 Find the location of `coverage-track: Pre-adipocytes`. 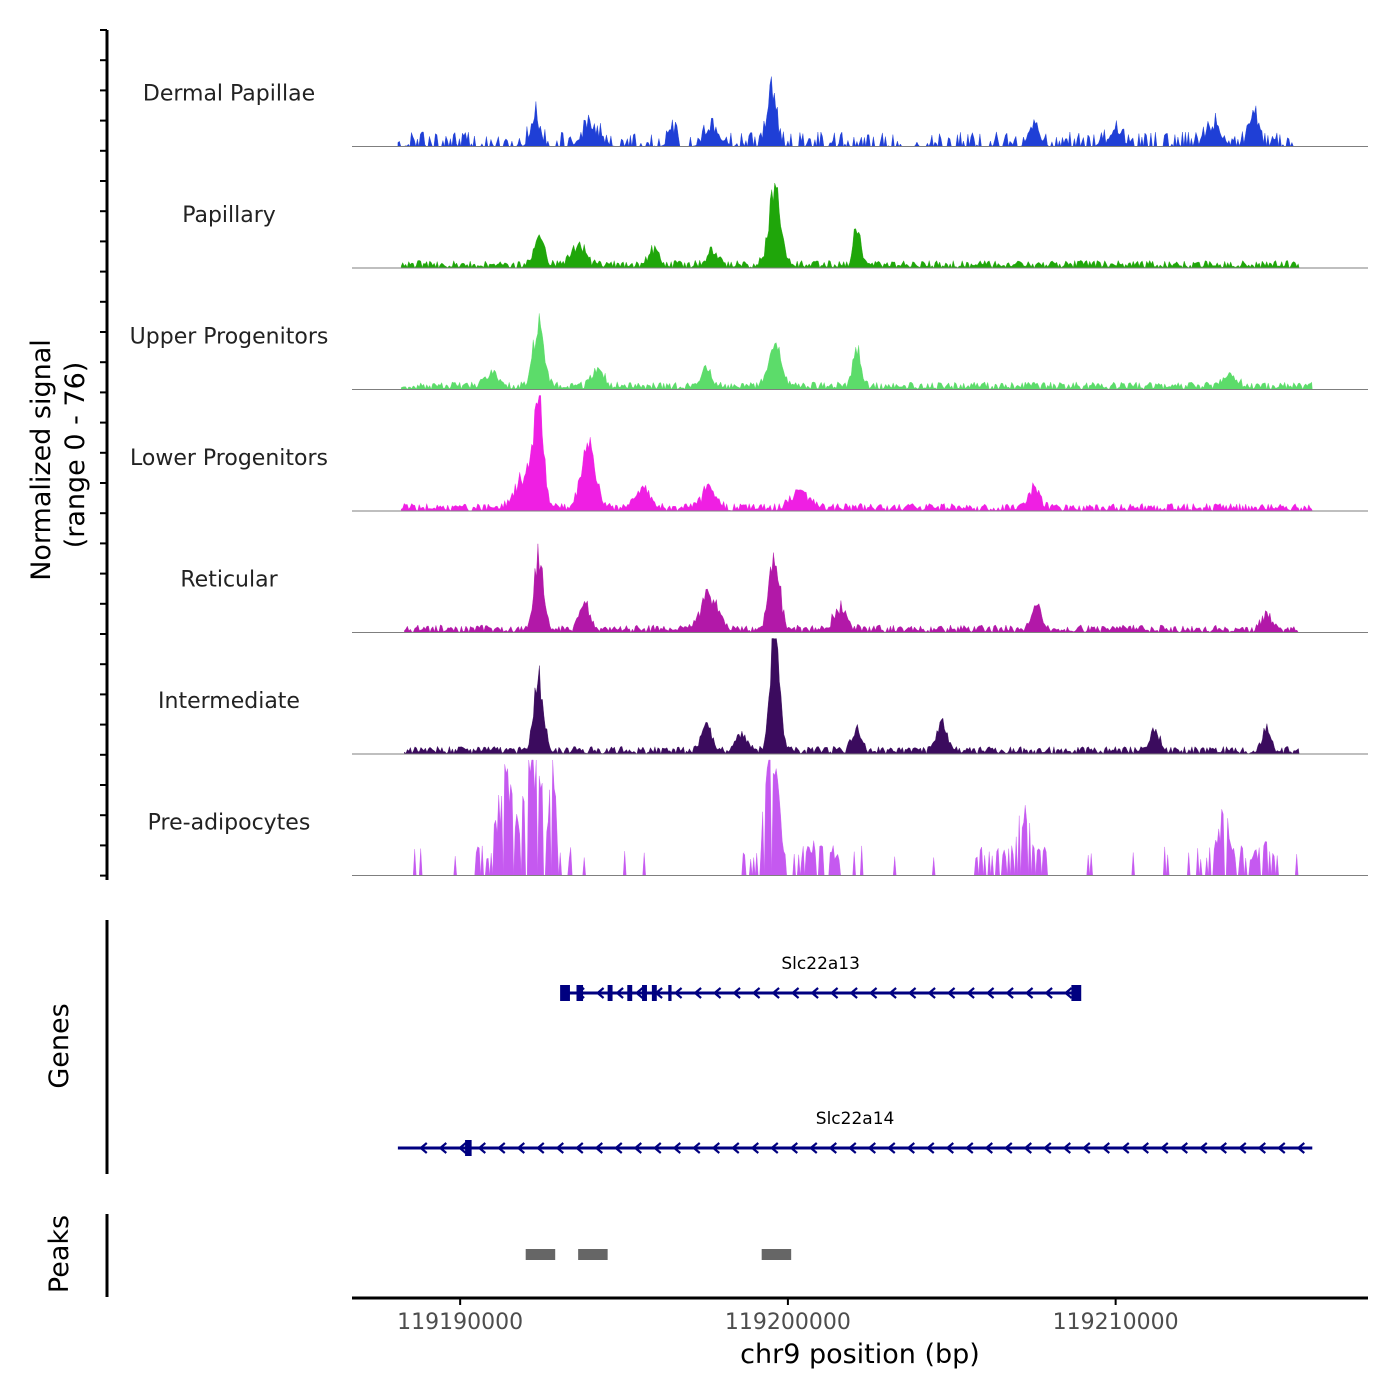

coverage-track: Pre-adipocytes is located at coordinates (758, 817).